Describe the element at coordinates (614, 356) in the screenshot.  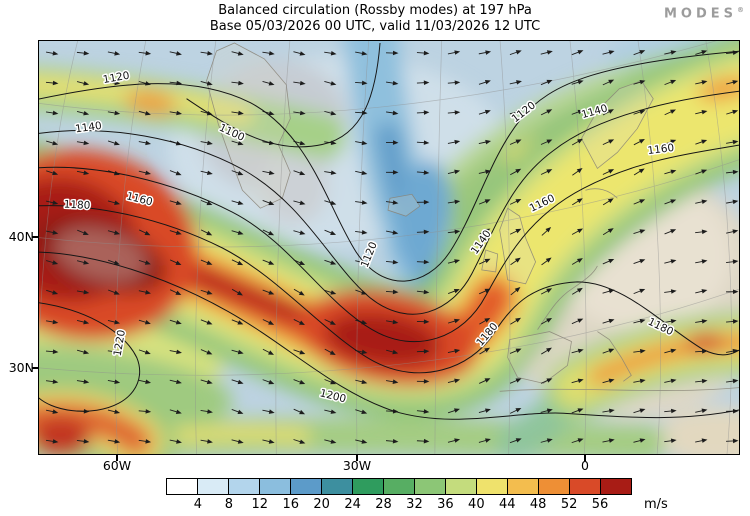
I see `coastline` at that location.